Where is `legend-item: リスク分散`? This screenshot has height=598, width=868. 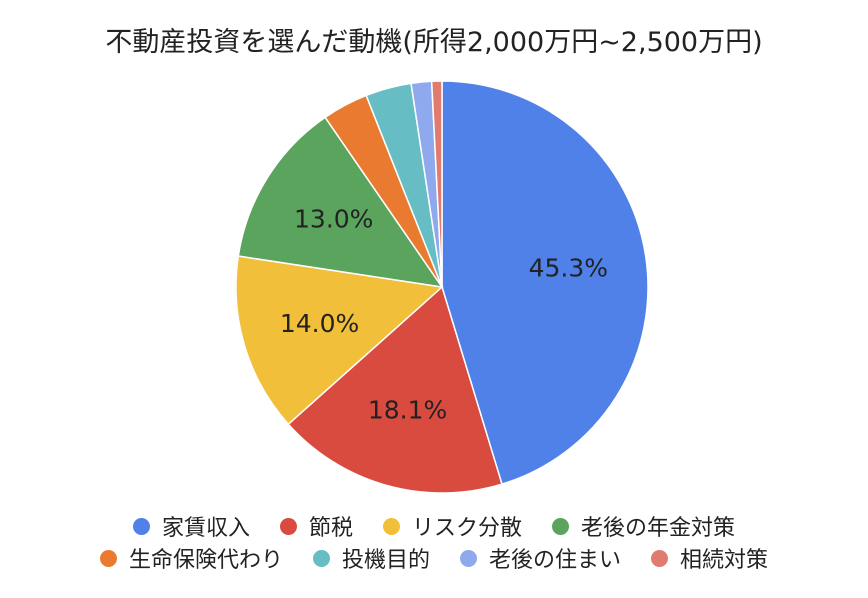 legend-item: リスク分散 is located at coordinates (452, 526).